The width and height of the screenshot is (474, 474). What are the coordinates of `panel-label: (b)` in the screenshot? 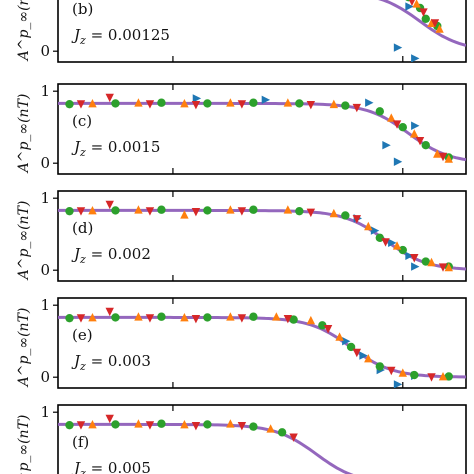 It's located at (82, 9).